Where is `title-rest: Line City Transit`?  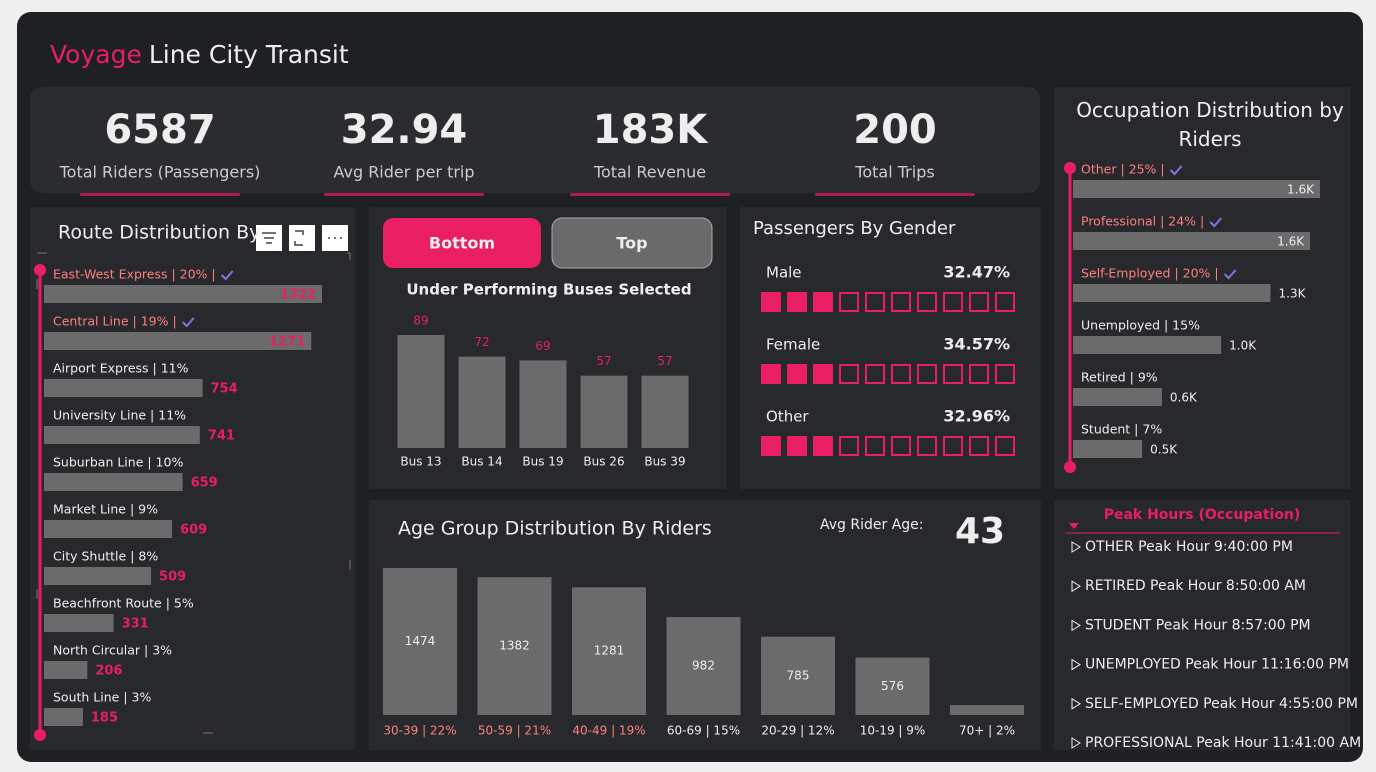
title-rest: Line City Transit is located at coordinates (249, 54).